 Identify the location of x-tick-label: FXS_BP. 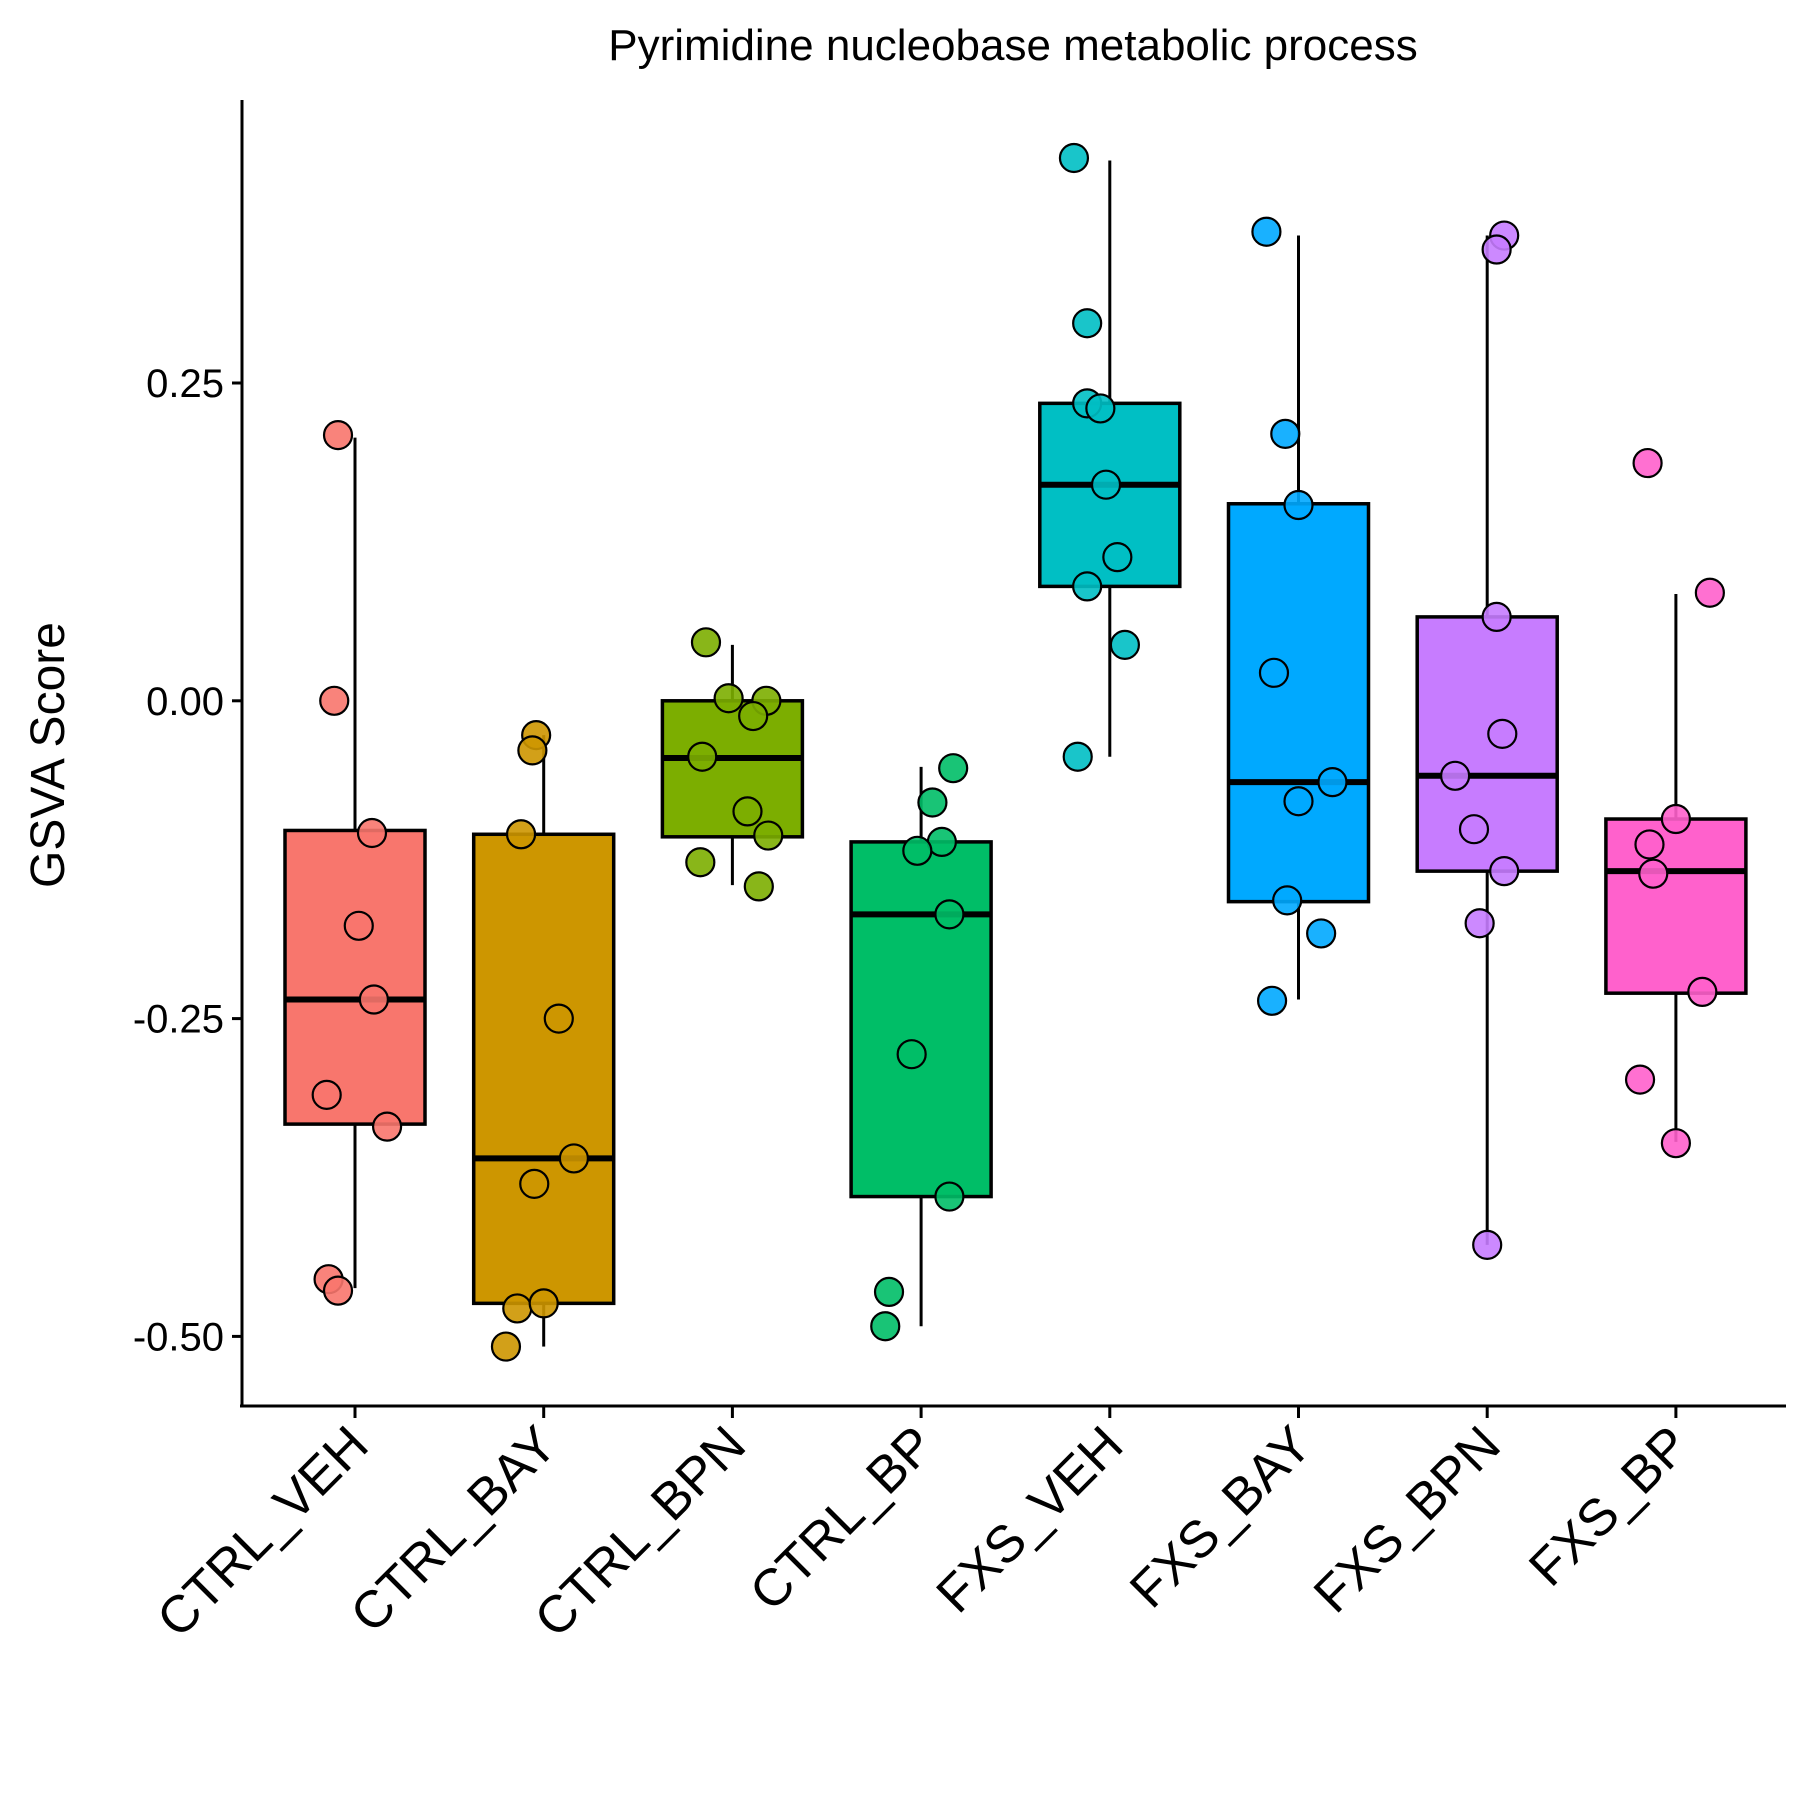
(1609, 1506).